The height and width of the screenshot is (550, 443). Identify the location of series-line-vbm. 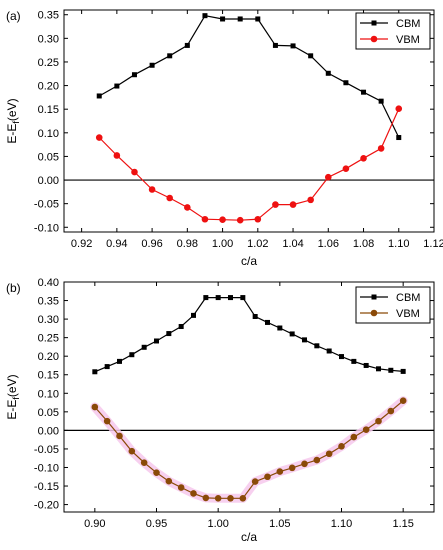
(249, 164).